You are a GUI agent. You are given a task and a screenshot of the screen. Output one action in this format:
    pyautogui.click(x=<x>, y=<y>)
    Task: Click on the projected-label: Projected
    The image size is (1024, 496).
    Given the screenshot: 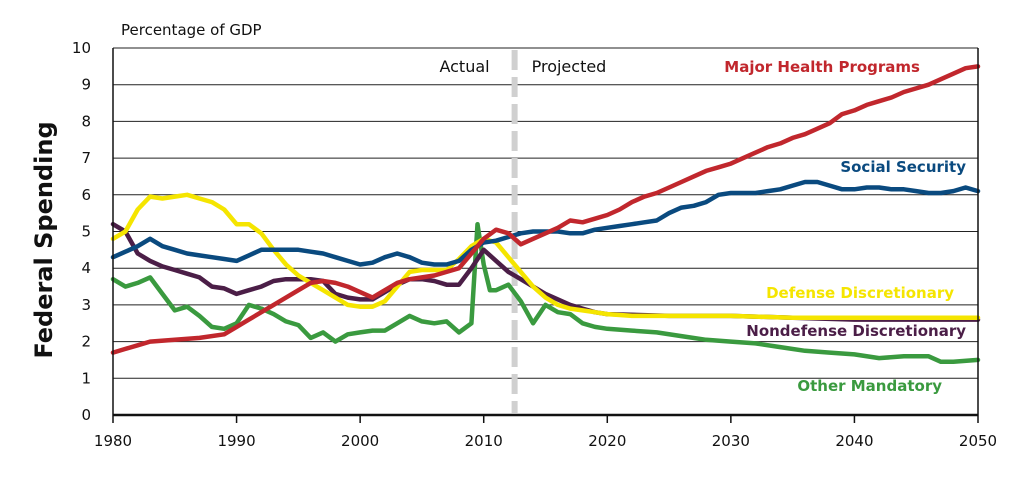 What is the action you would take?
    pyautogui.click(x=569, y=66)
    